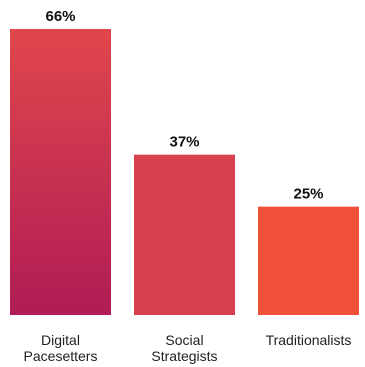 This screenshot has width=365, height=367. What do you see at coordinates (60, 16) in the screenshot?
I see `value-label-1: 66%` at bounding box center [60, 16].